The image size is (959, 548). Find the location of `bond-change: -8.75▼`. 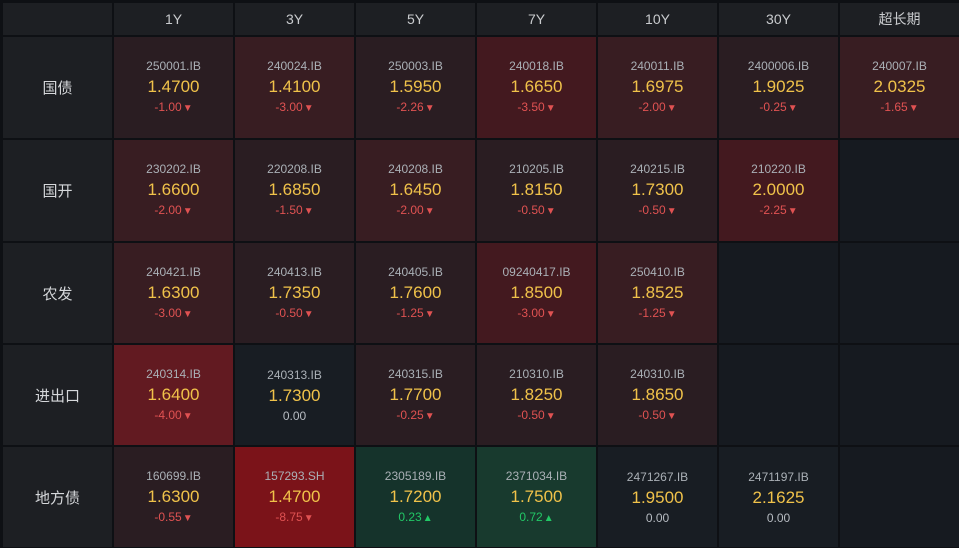

bond-change: -8.75▼ is located at coordinates (294, 518).